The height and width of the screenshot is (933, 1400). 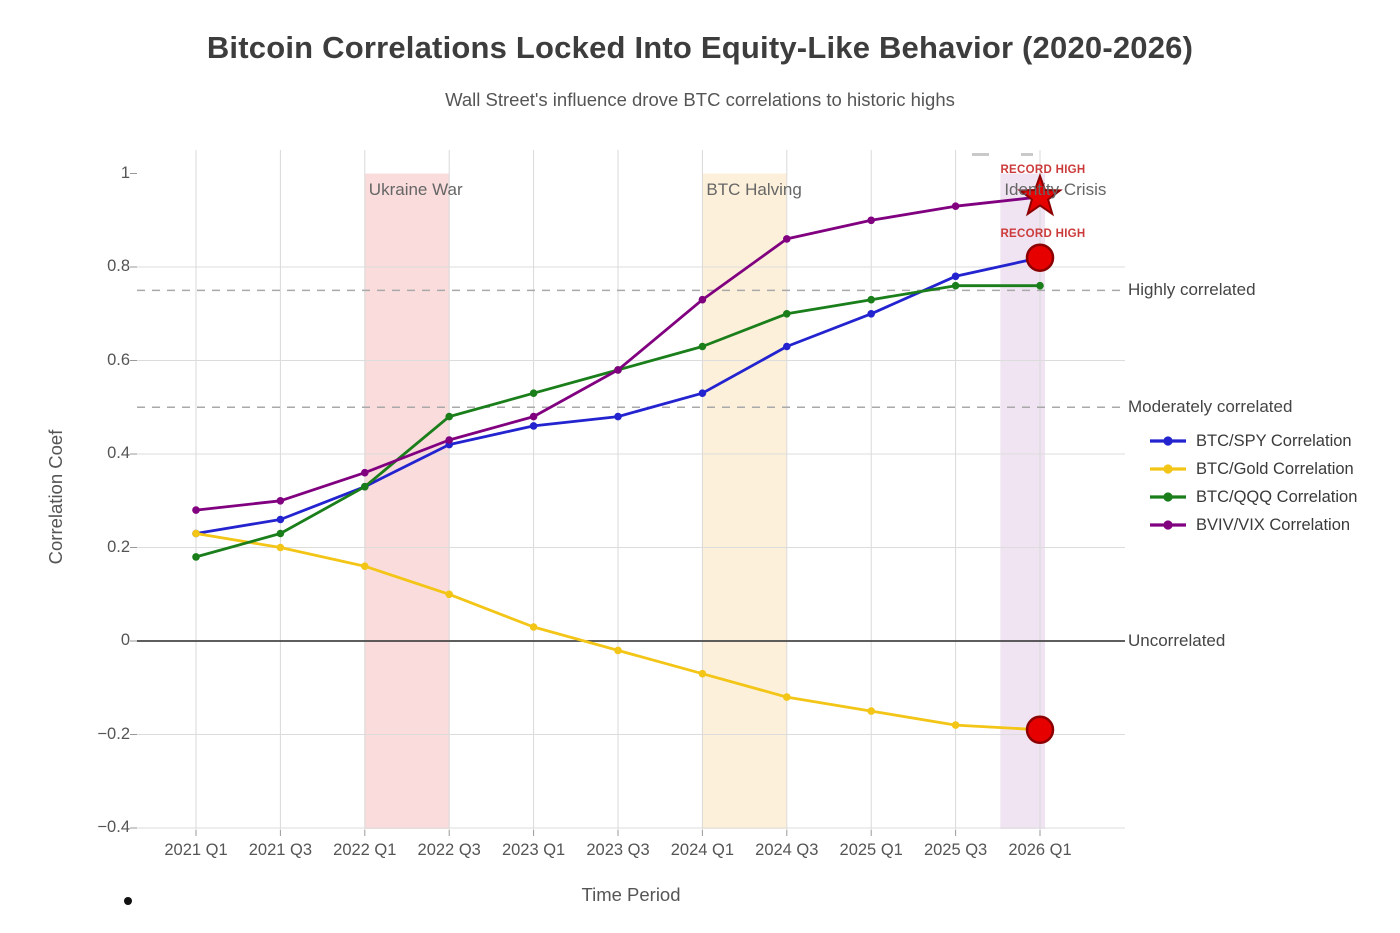 I want to click on legend-item-btc-qqq-correlation: BTC/QQQ Correlation, so click(x=1252, y=497).